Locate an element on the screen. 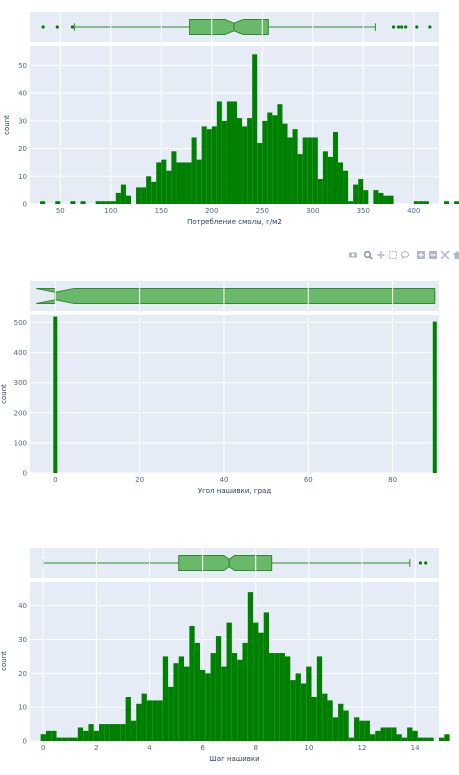  reset-axes-icon is located at coordinates (456, 255).